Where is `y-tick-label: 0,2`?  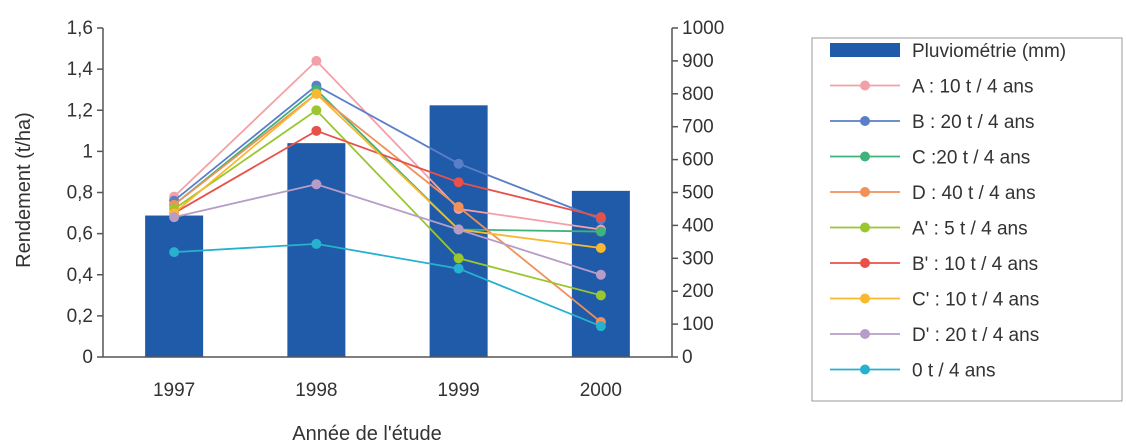
y-tick-label: 0,2 is located at coordinates (80, 316).